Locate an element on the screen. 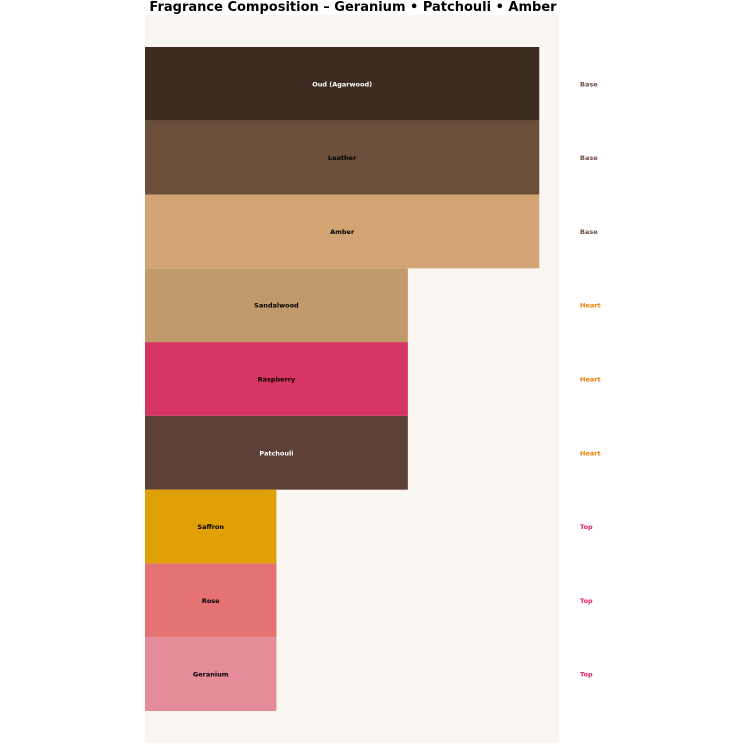  bar-patchouli is located at coordinates (276, 452).